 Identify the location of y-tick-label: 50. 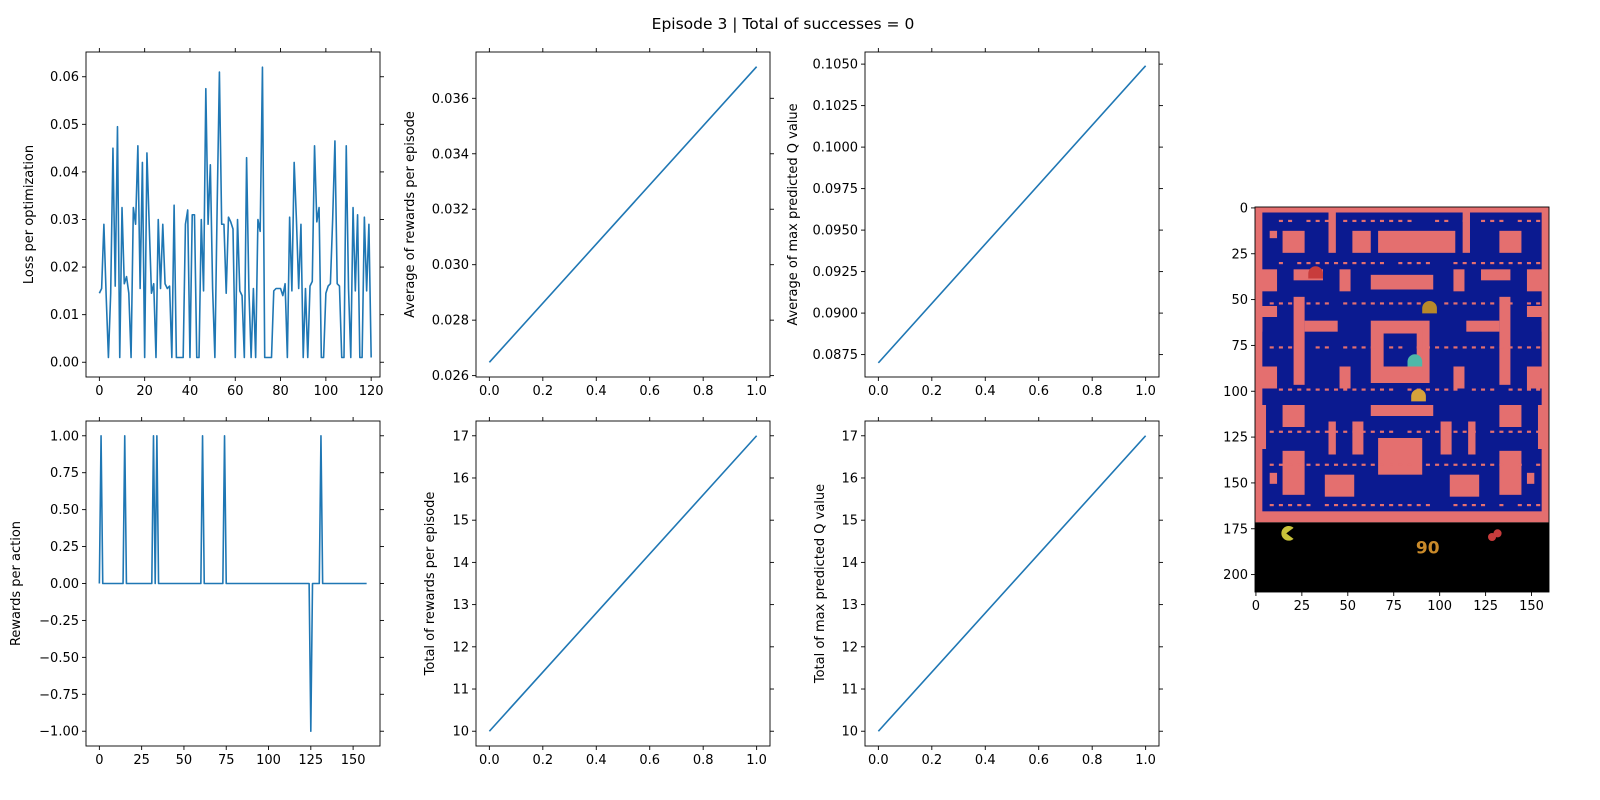
(1239, 300).